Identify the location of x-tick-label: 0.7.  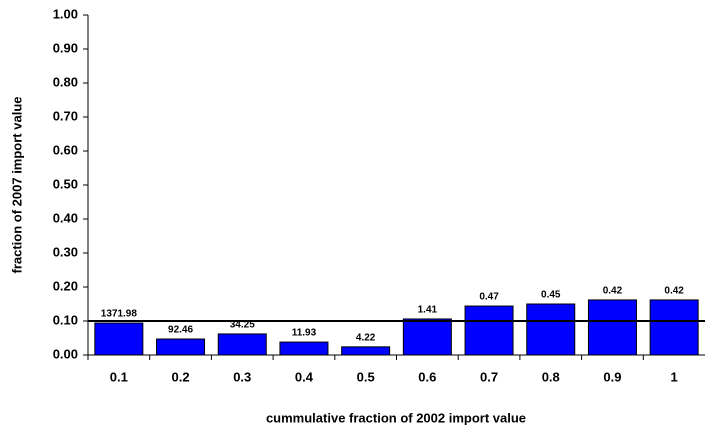
(489, 376).